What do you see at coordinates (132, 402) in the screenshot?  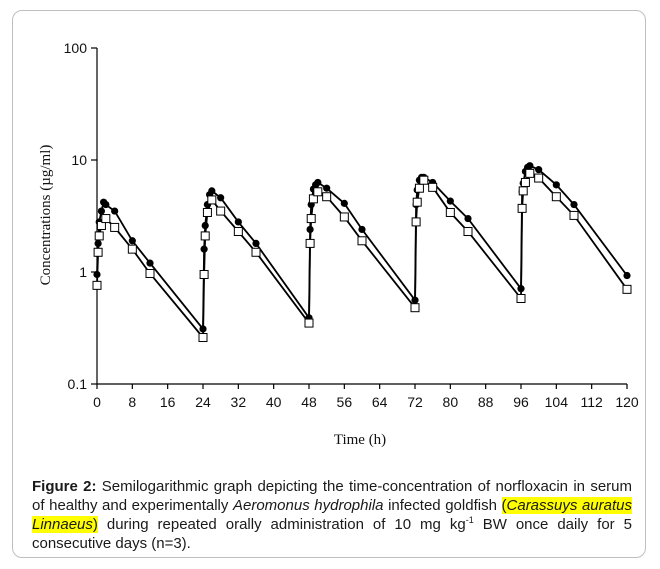 I see `x-tick-label: 8` at bounding box center [132, 402].